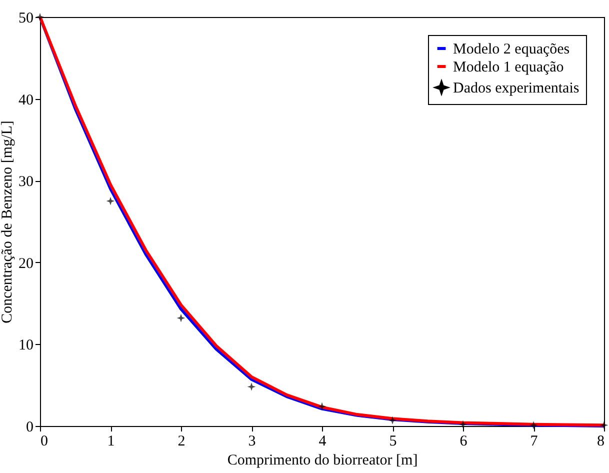 The width and height of the screenshot is (609, 473). I want to click on legend-label: Dados experimentais, so click(516, 88).